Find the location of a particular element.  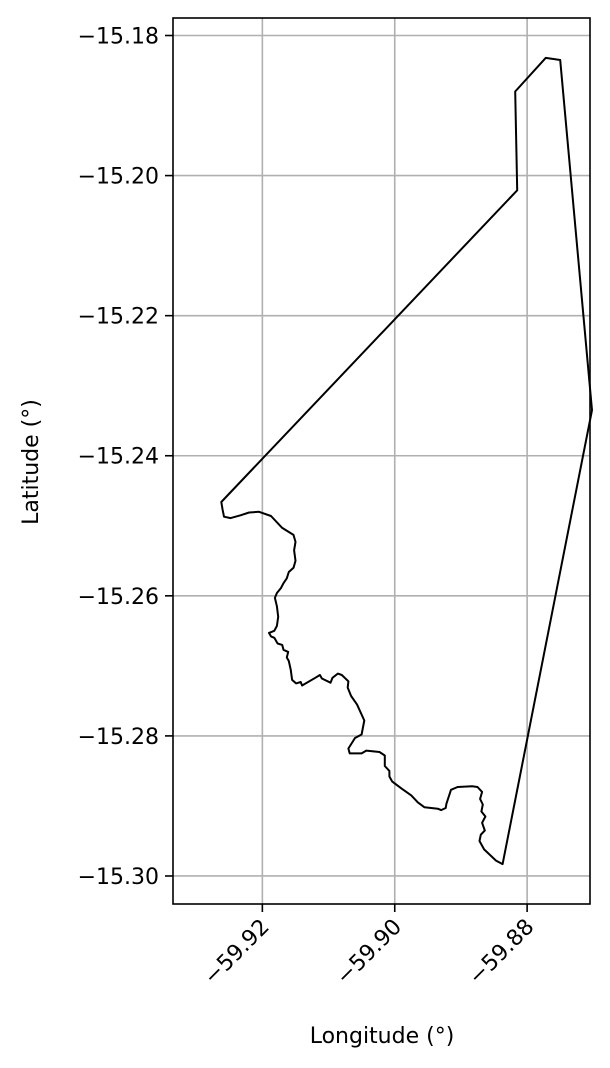

y-tick-label: −15.22 is located at coordinates (118, 317).